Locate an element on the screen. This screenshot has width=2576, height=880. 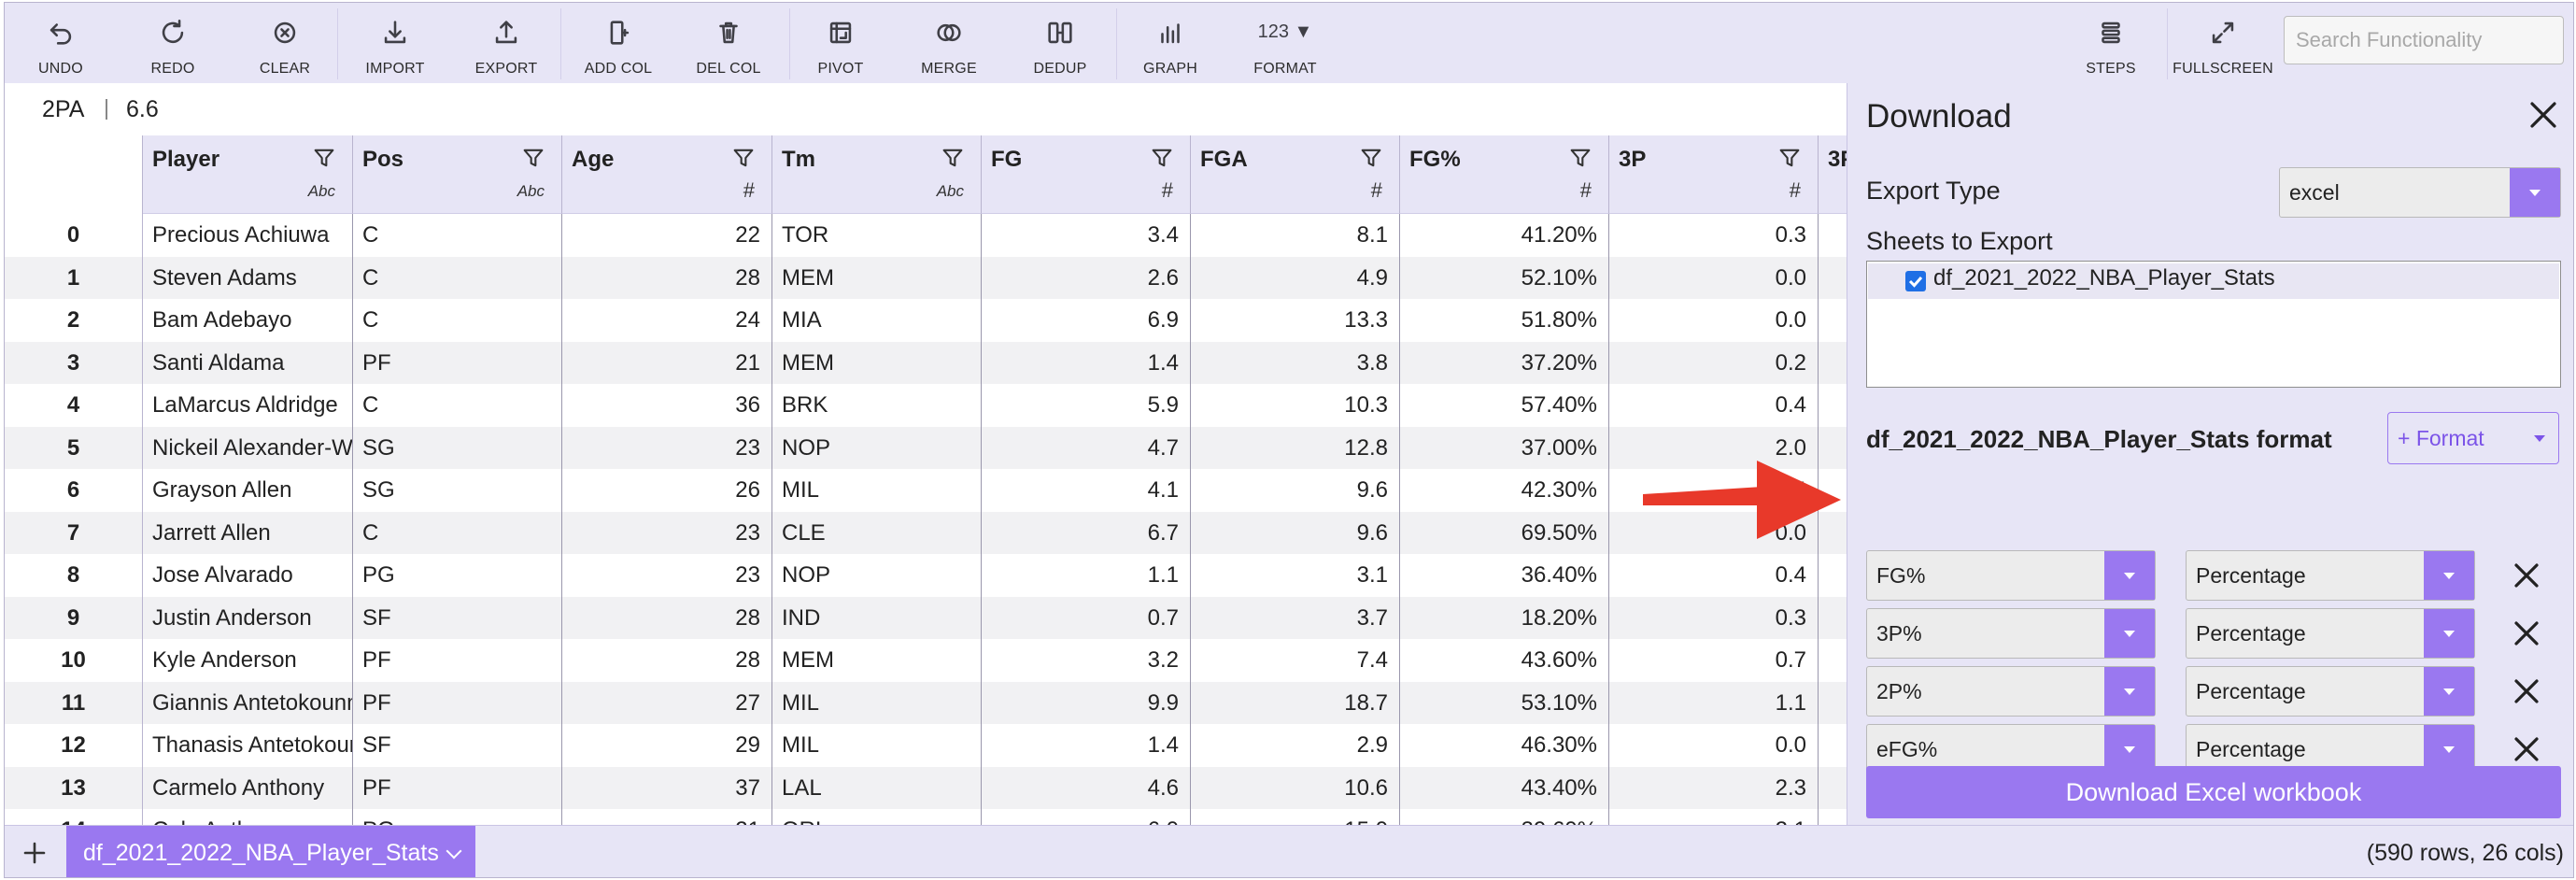
table-cell: 10.3 is located at coordinates (1295, 406).